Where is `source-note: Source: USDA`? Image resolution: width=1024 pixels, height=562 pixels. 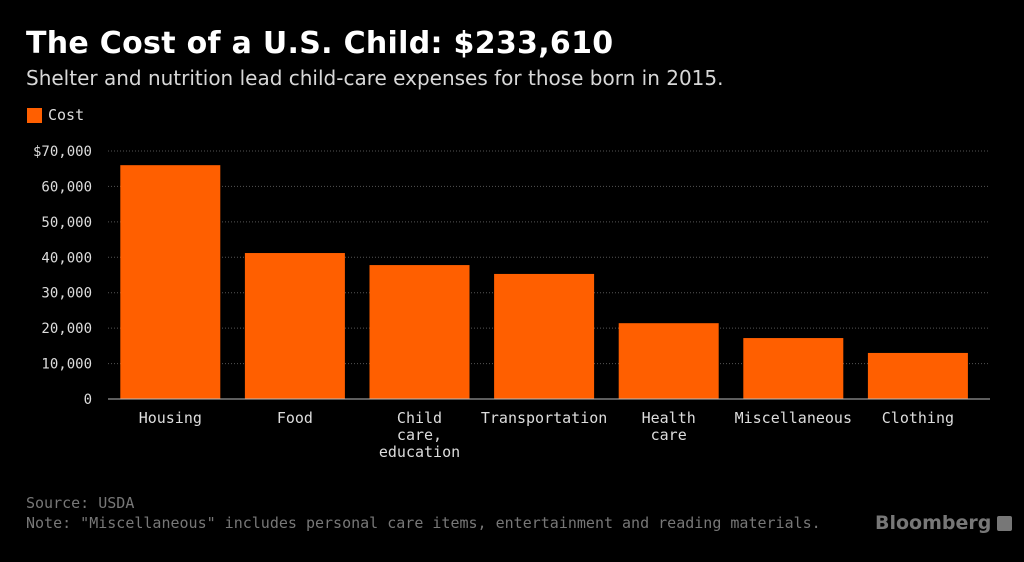
source-note: Source: USDA is located at coordinates (80, 503).